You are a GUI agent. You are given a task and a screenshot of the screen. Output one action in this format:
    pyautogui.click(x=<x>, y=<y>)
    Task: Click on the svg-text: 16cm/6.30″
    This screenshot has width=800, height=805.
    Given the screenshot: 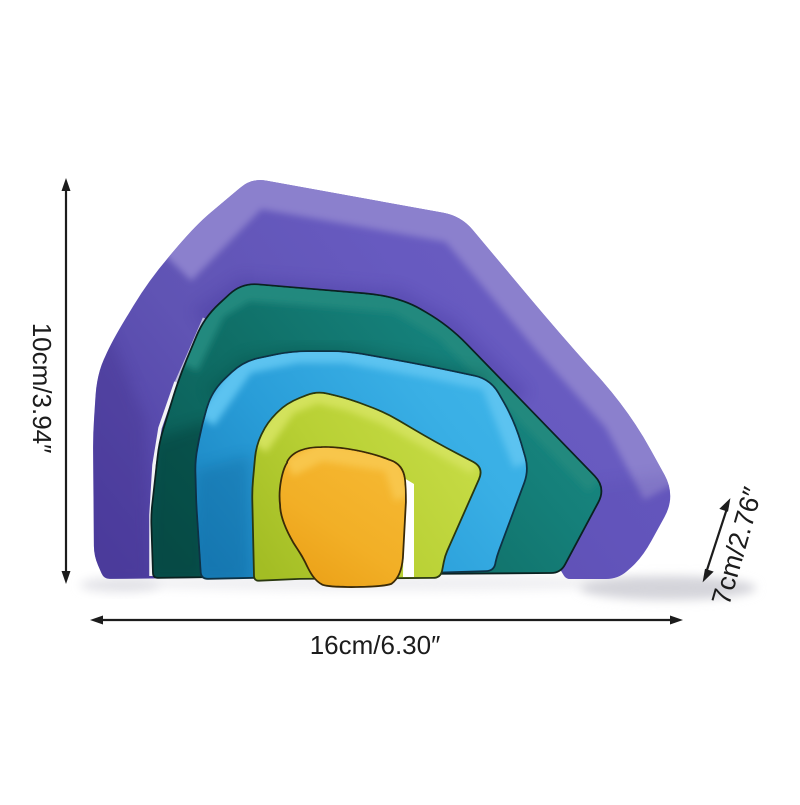 What is the action you would take?
    pyautogui.click(x=375, y=645)
    